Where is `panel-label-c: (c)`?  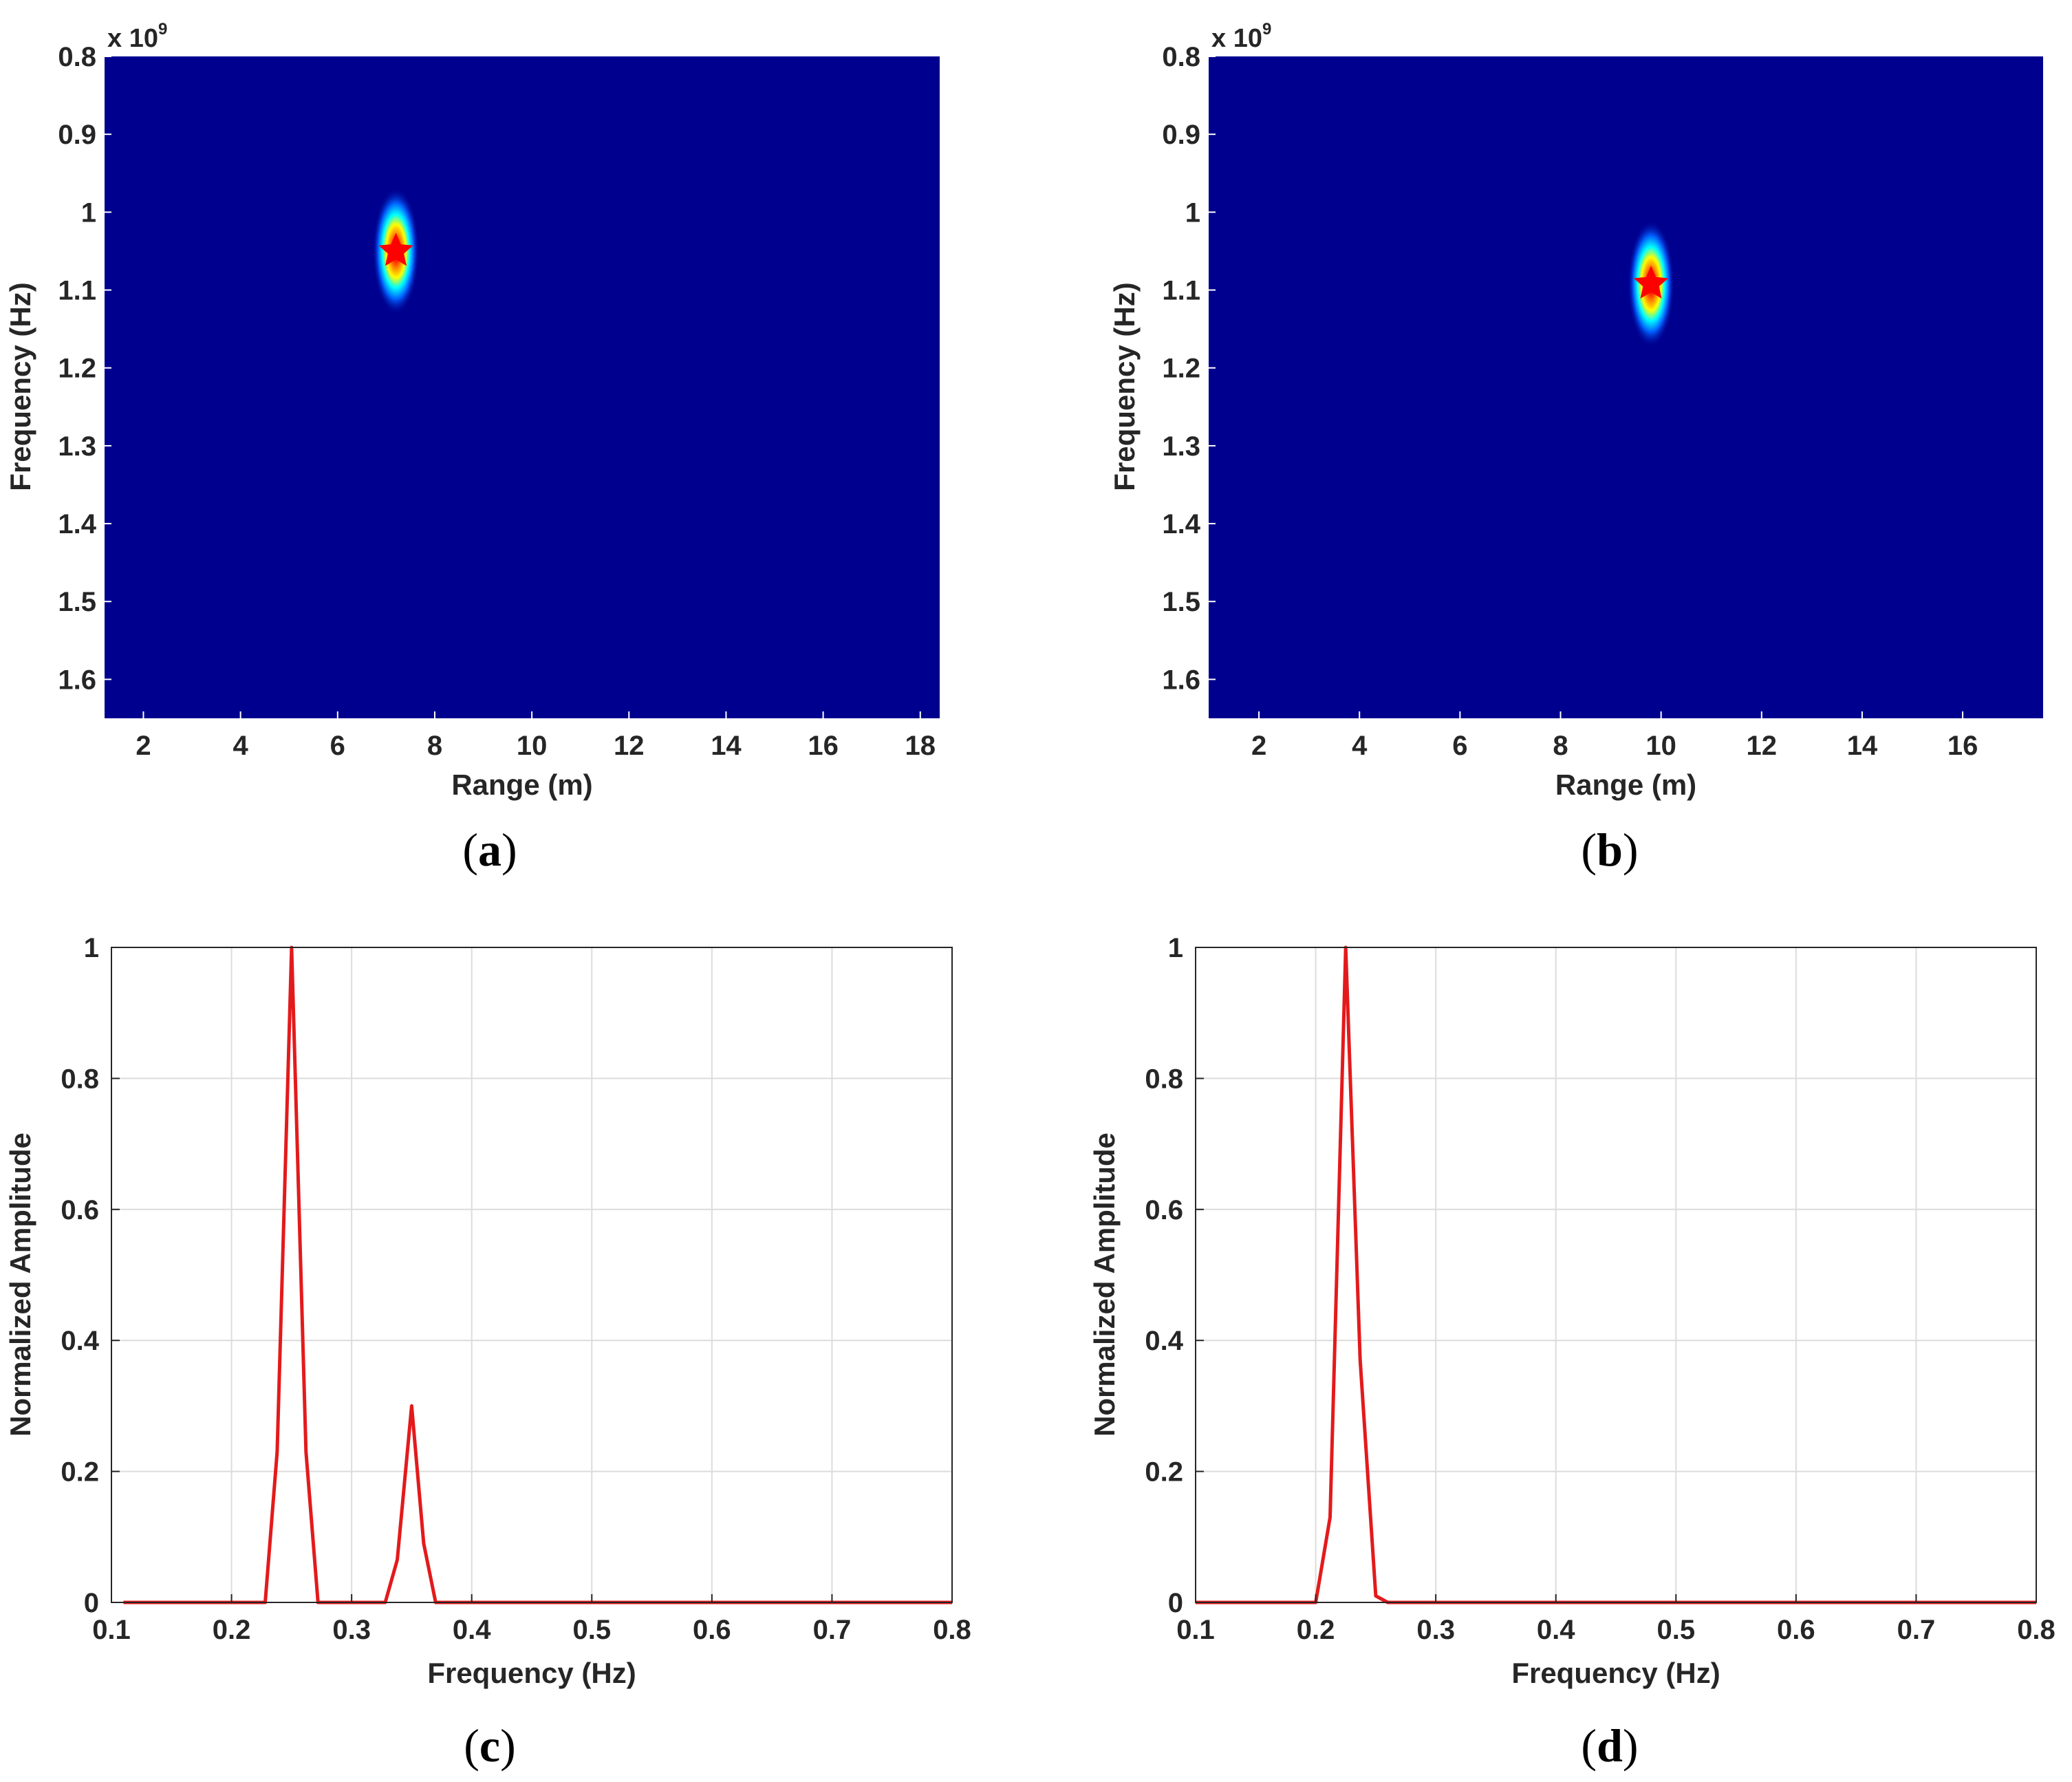
panel-label-c: (c) is located at coordinates (490, 1746).